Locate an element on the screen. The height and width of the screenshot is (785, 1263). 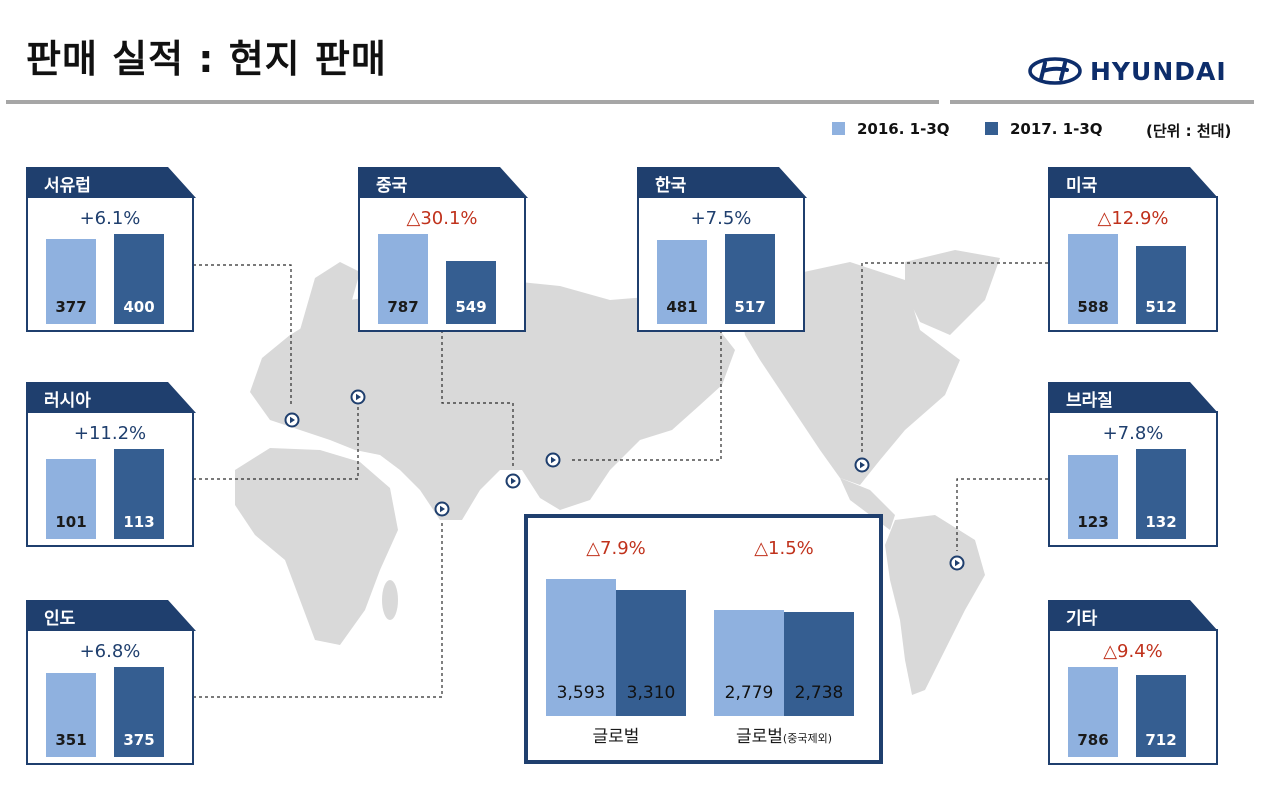
region-panel-china: 중국 △30.1% 787 549 is located at coordinates (454, 250).